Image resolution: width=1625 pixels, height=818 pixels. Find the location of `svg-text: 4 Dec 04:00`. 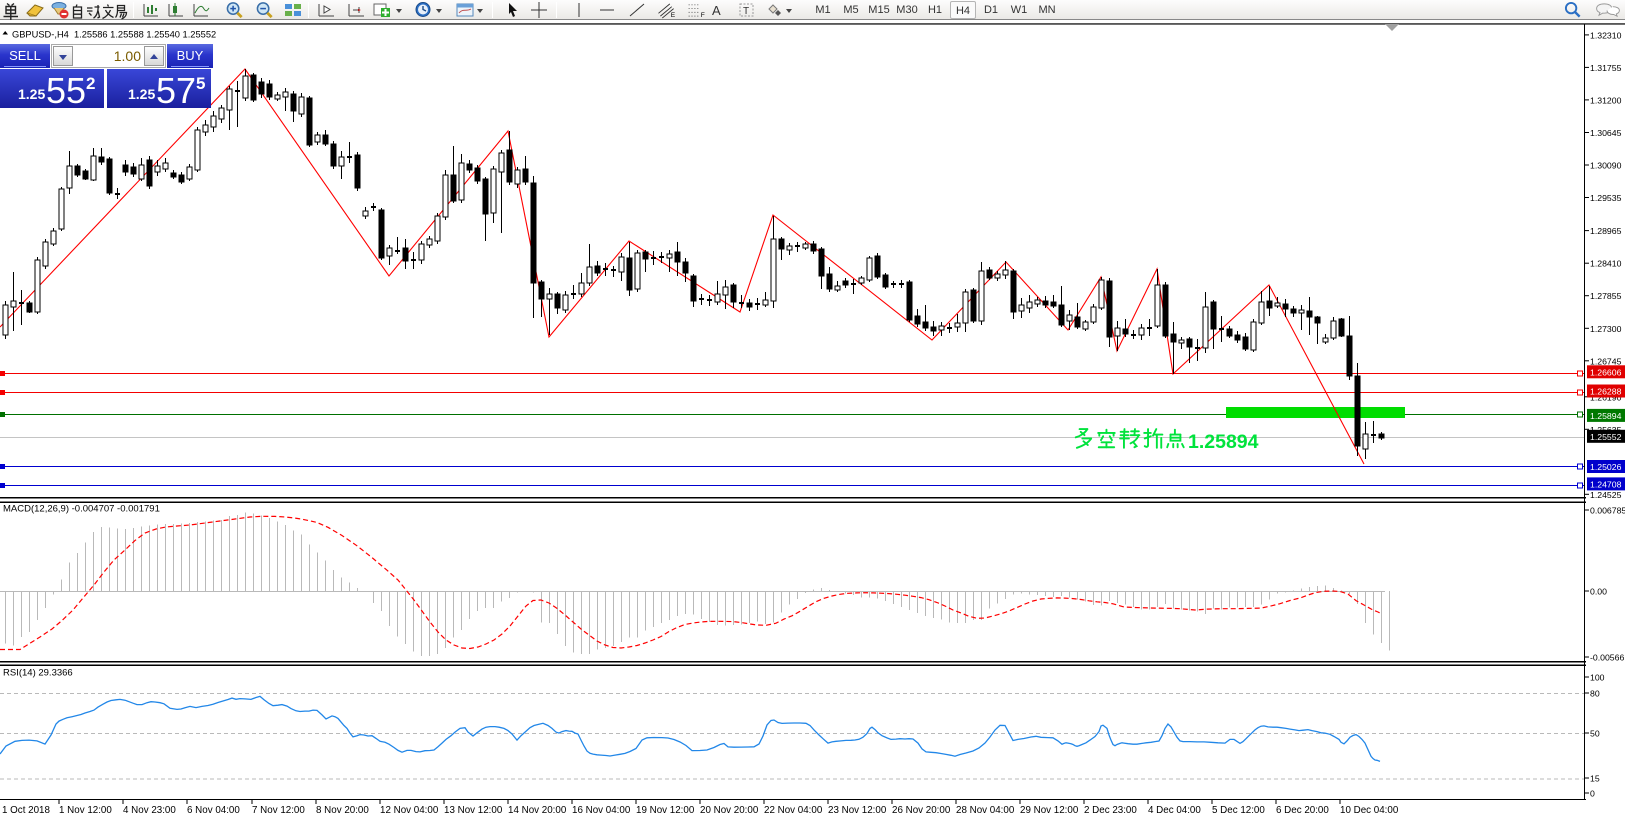

svg-text: 4 Dec 04:00 is located at coordinates (1174, 810).